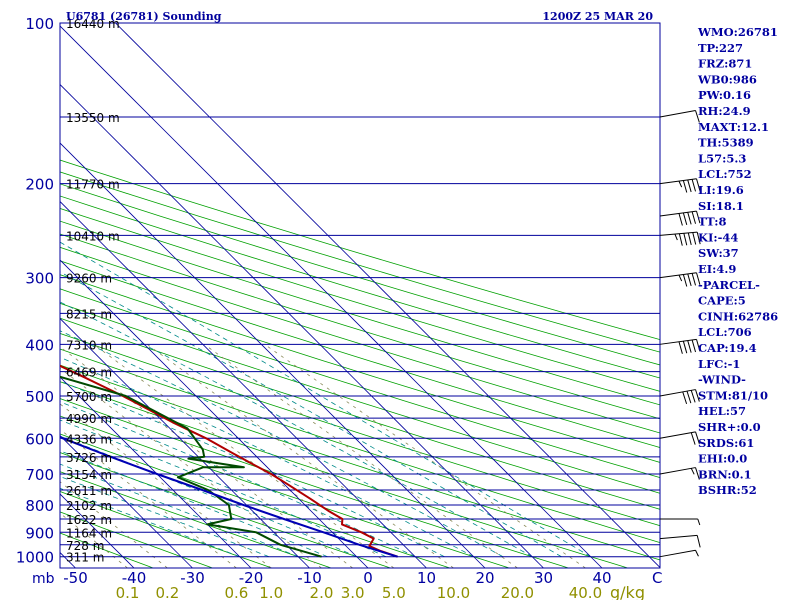 This screenshot has width=800, height=600. What do you see at coordinates (725, 64) in the screenshot?
I see `index-item: FRZ:871` at bounding box center [725, 64].